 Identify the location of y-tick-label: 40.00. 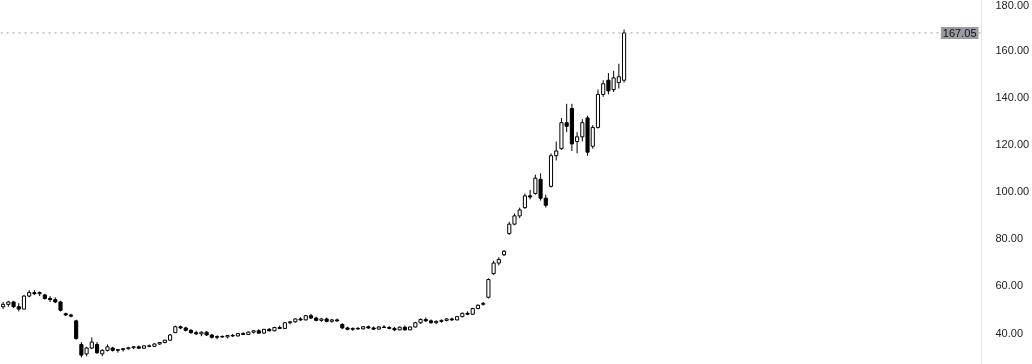
(1009, 332).